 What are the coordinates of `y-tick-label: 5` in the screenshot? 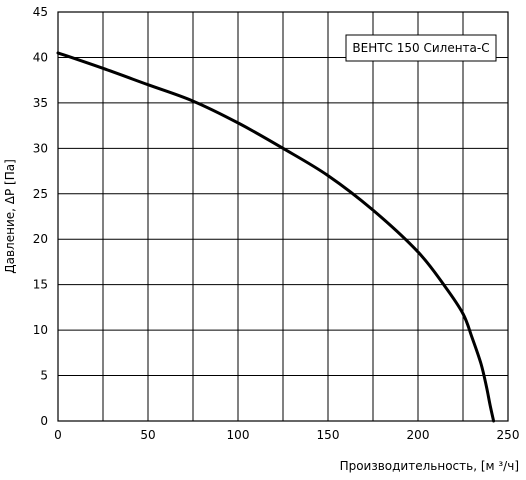 It's located at (44, 376).